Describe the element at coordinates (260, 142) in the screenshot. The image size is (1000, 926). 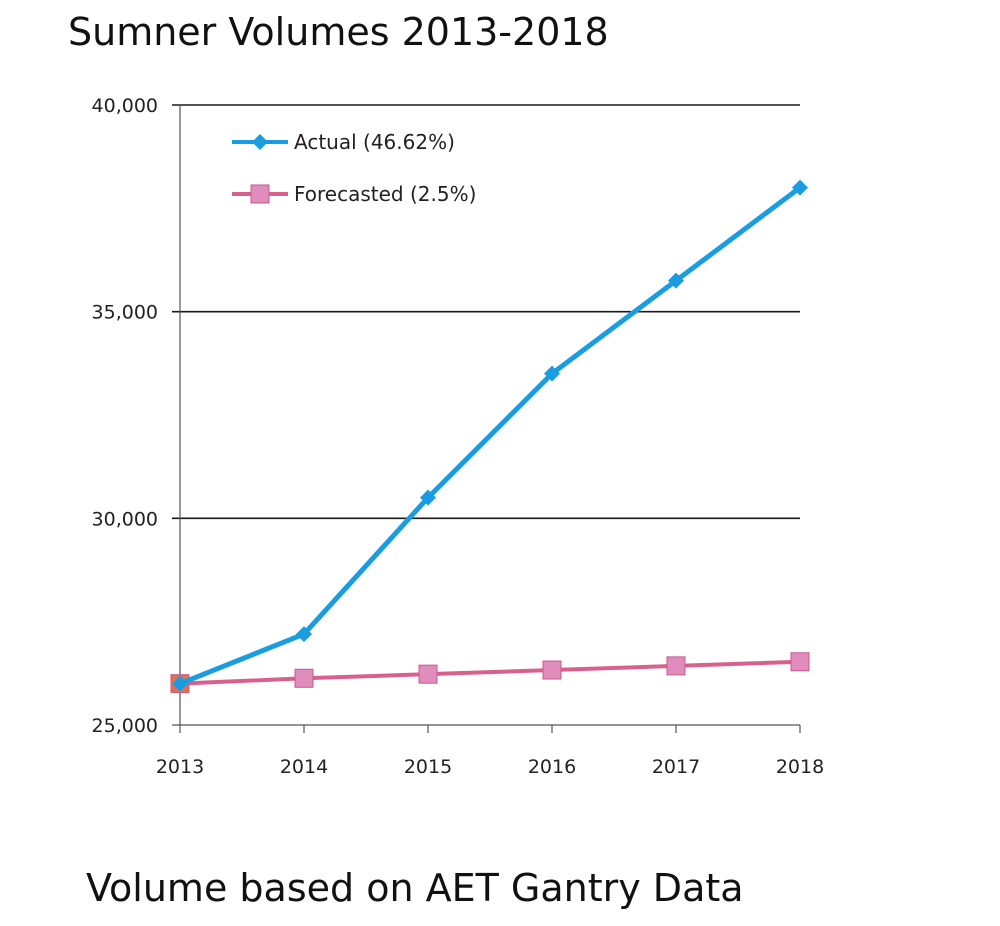
I see `legend-marker-diamond` at that location.